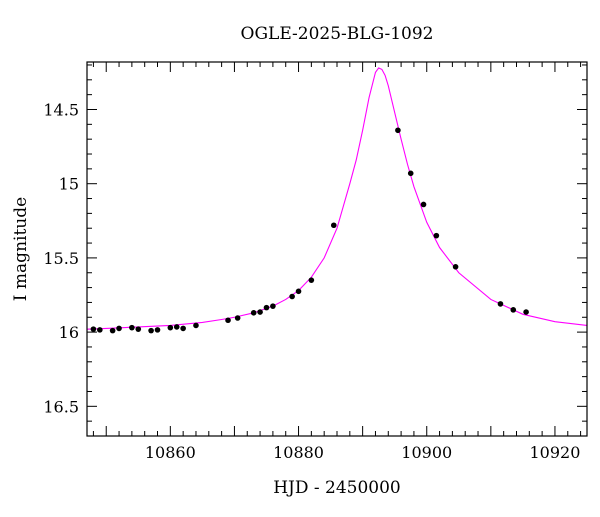 This screenshot has height=517, width=600. I want to click on y-tick-label: 16.5, so click(61, 406).